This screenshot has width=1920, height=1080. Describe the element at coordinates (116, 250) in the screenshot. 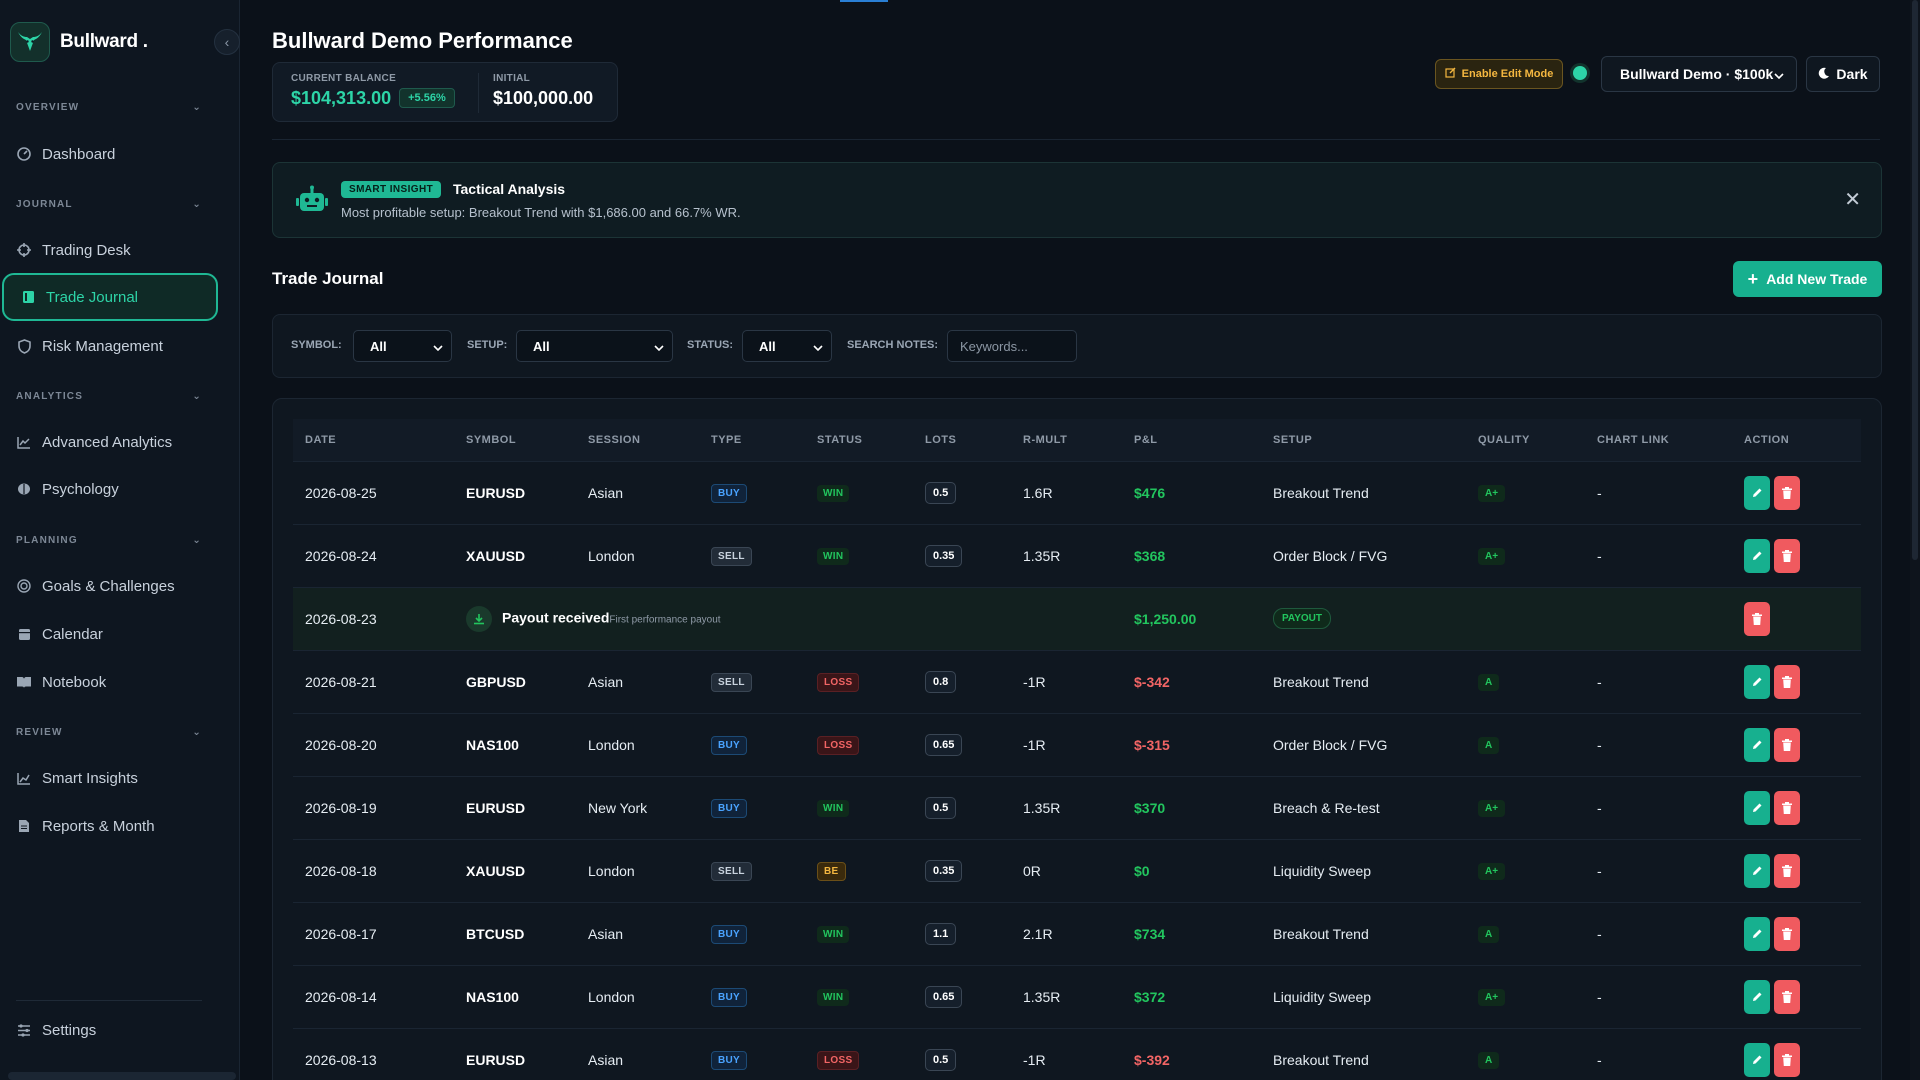

I see `sidebar-item-trading-desk: Trading Desk` at that location.